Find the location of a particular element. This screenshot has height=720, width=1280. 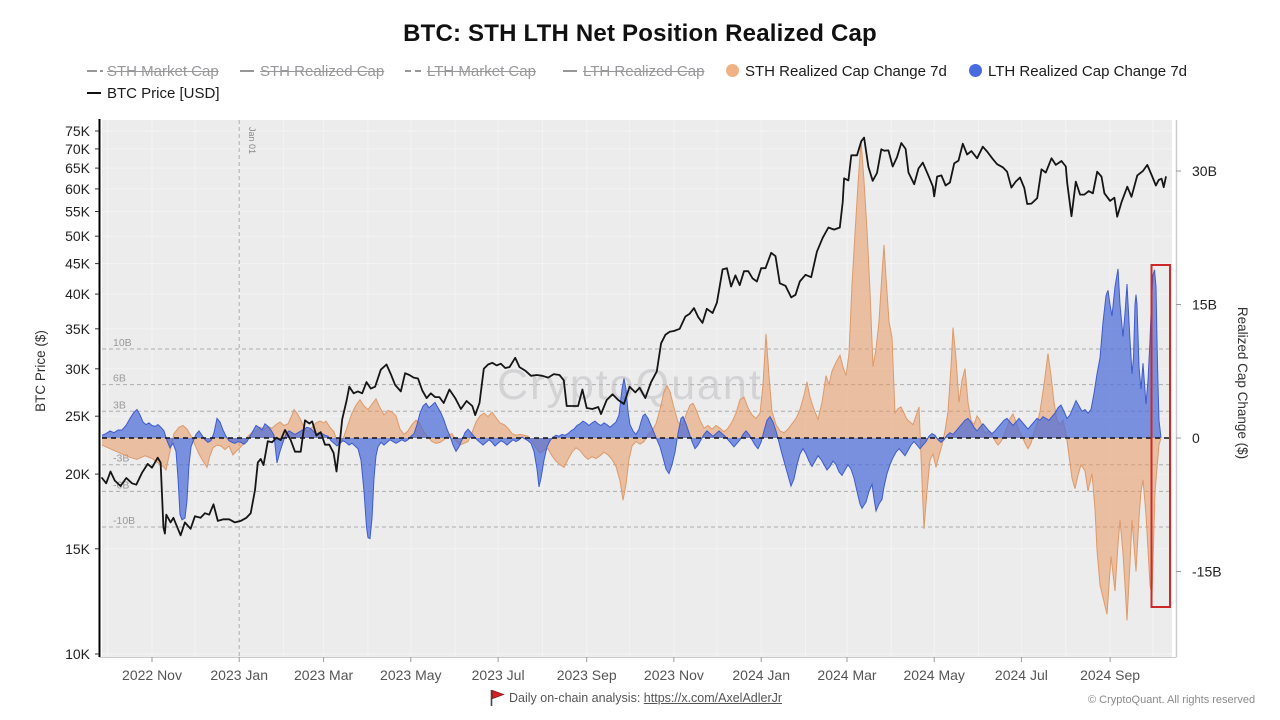

svg-text: 2023 Mar is located at coordinates (323, 675).